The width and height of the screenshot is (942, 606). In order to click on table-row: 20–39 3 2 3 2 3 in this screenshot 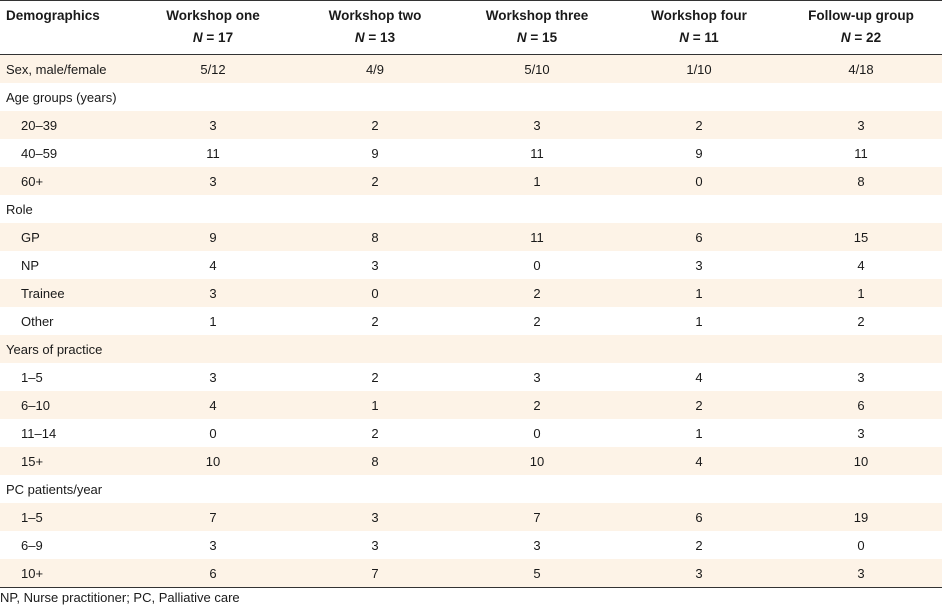, I will do `click(471, 125)`.